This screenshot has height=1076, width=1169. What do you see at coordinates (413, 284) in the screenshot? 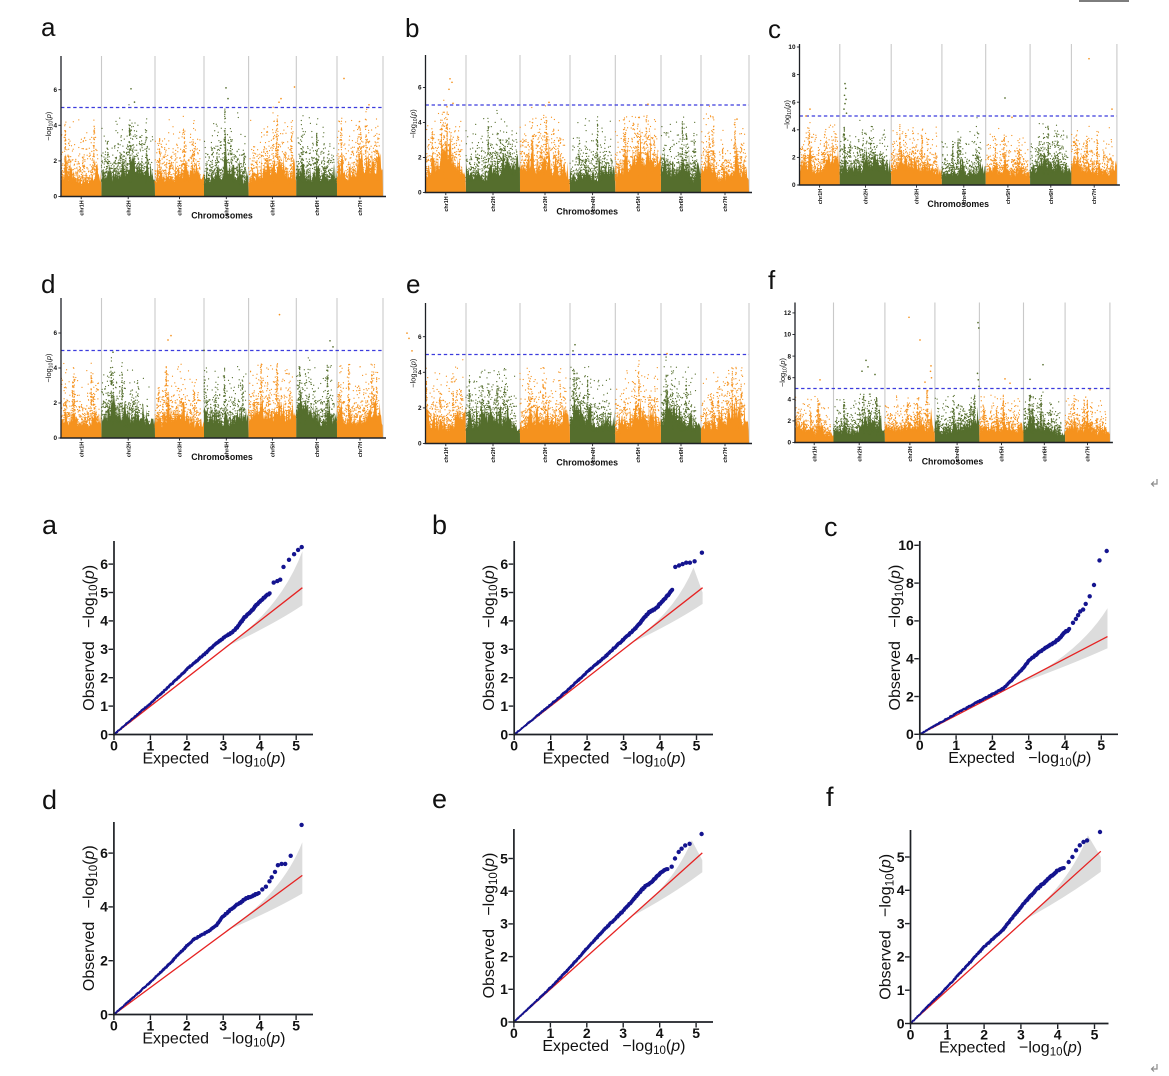
I see `svg-text: e` at bounding box center [413, 284].